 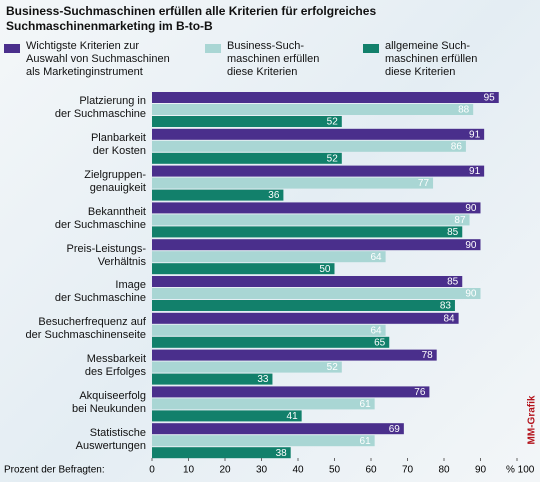 I want to click on credit: MM-Grafik, so click(x=532, y=419).